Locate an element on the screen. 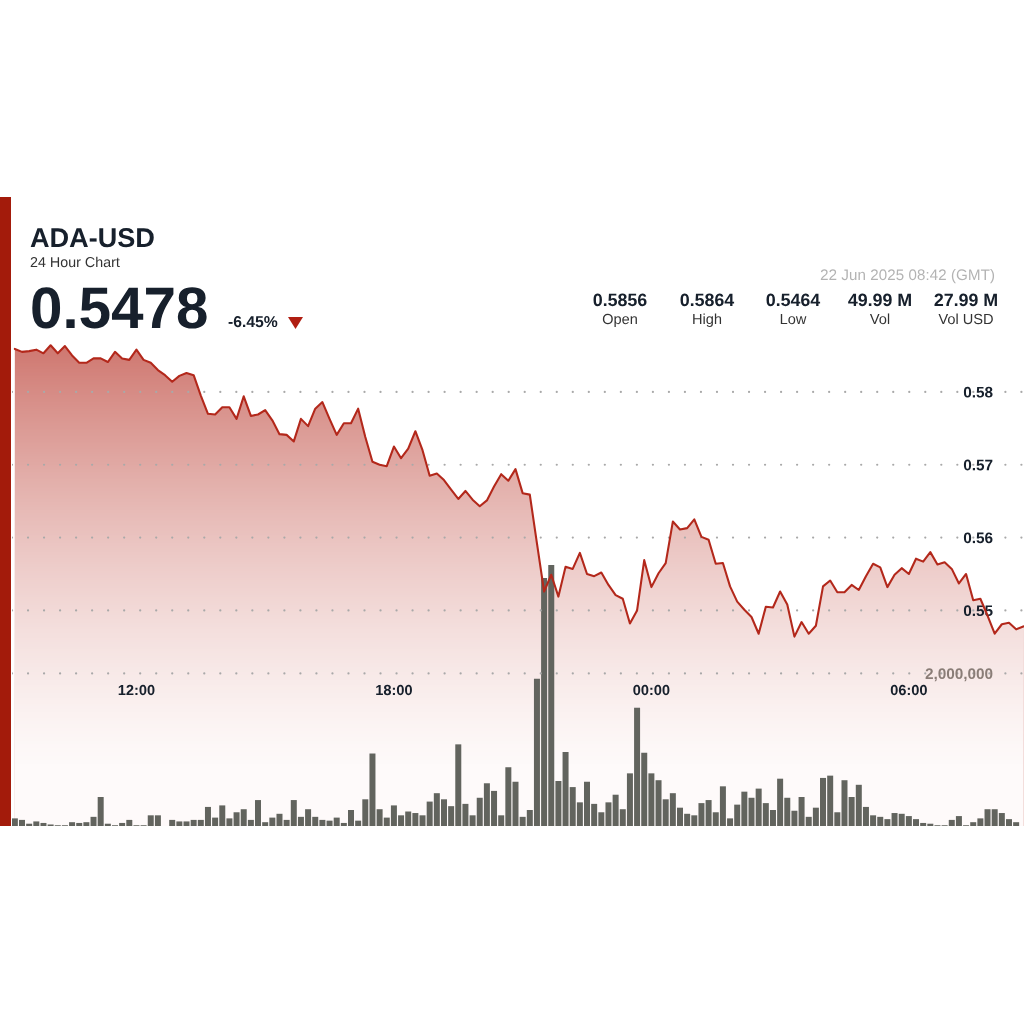 This screenshot has height=1024, width=1024. x-tick-label: 18:00 is located at coordinates (394, 690).